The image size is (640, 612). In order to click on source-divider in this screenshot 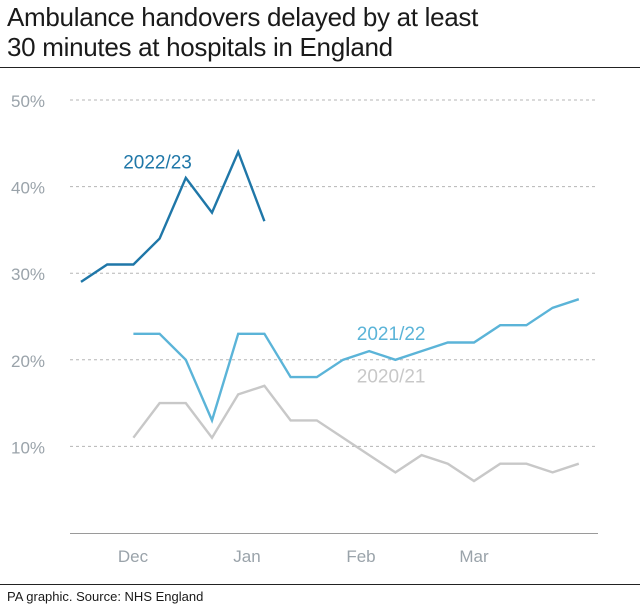, I will do `click(320, 584)`.